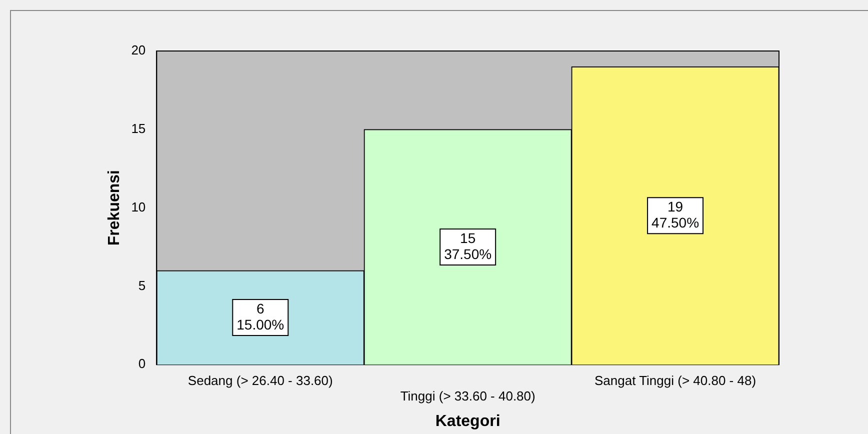 This screenshot has height=434, width=868. I want to click on y-tick-label: 20, so click(138, 50).